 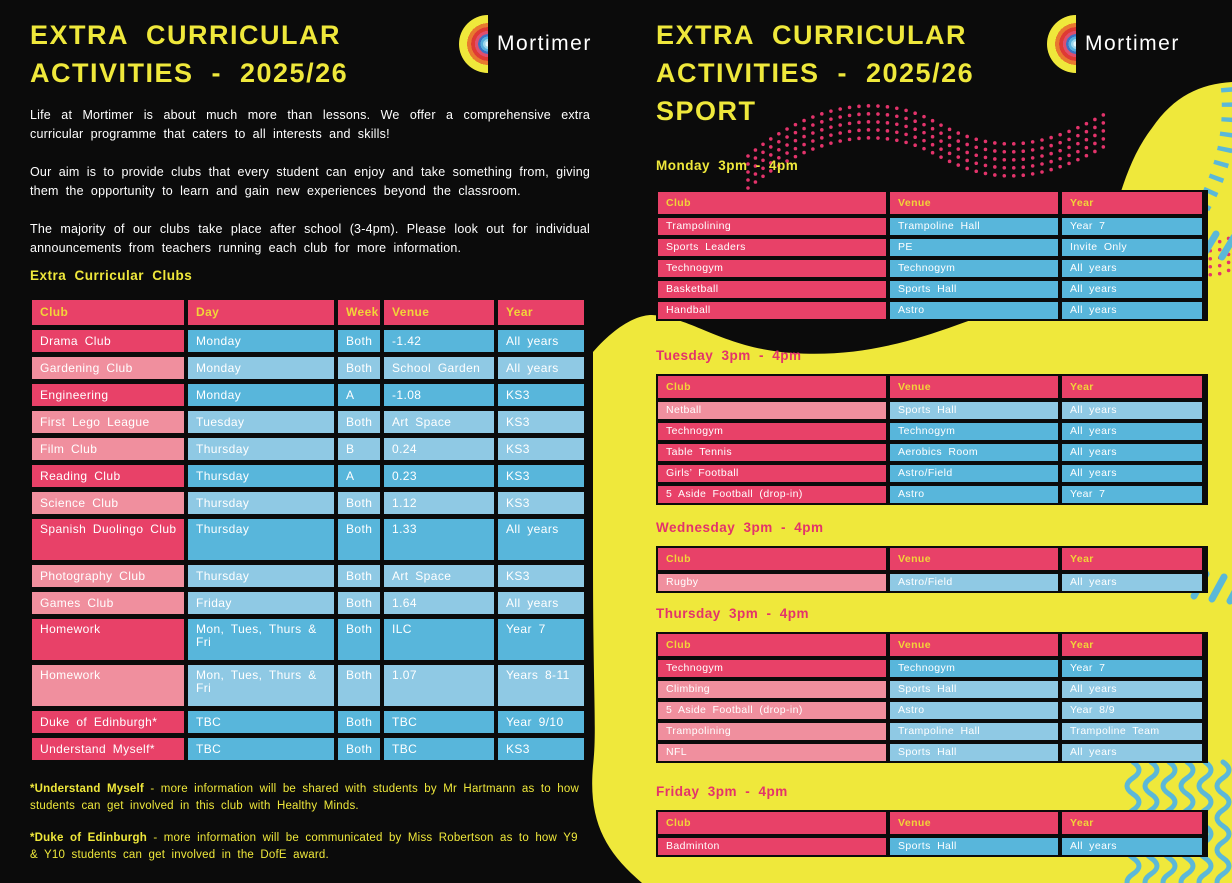 What do you see at coordinates (974, 731) in the screenshot?
I see `table-cell: Trampoline Hall` at bounding box center [974, 731].